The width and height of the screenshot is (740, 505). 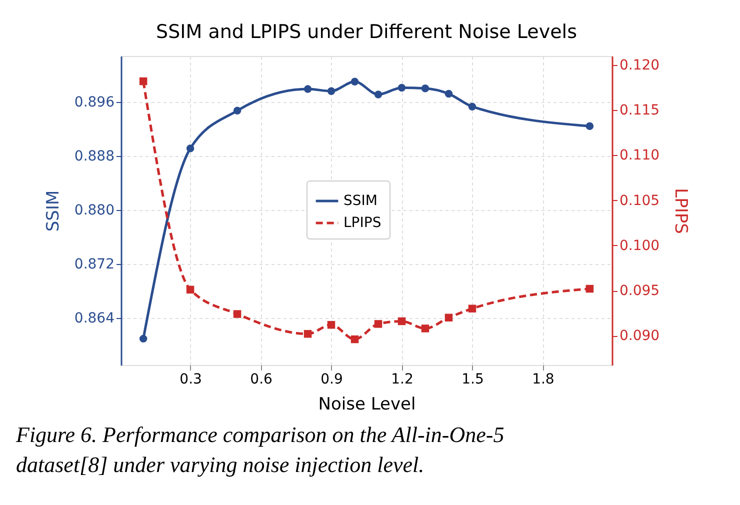 What do you see at coordinates (640, 246) in the screenshot?
I see `y2-tick-label: 0.100` at bounding box center [640, 246].